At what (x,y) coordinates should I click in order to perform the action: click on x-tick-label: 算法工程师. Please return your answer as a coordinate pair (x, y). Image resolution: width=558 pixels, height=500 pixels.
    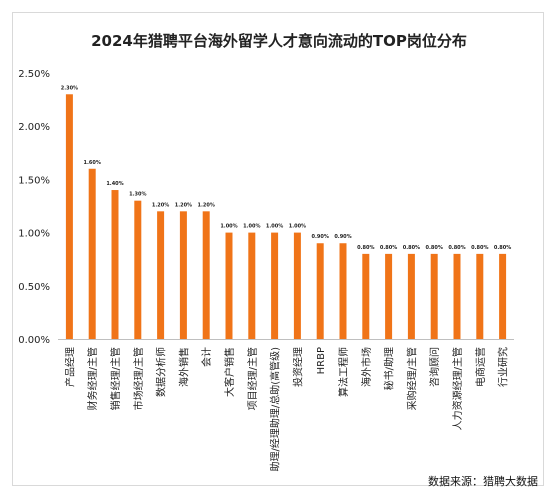
    Looking at the image, I should click on (343, 372).